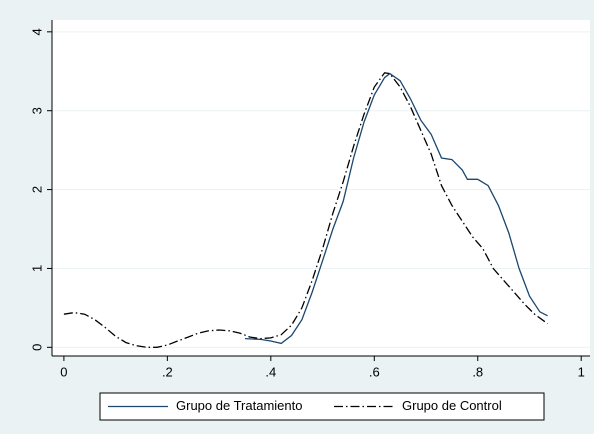 The width and height of the screenshot is (594, 434). What do you see at coordinates (36, 268) in the screenshot?
I see `y-tick-label: 1` at bounding box center [36, 268].